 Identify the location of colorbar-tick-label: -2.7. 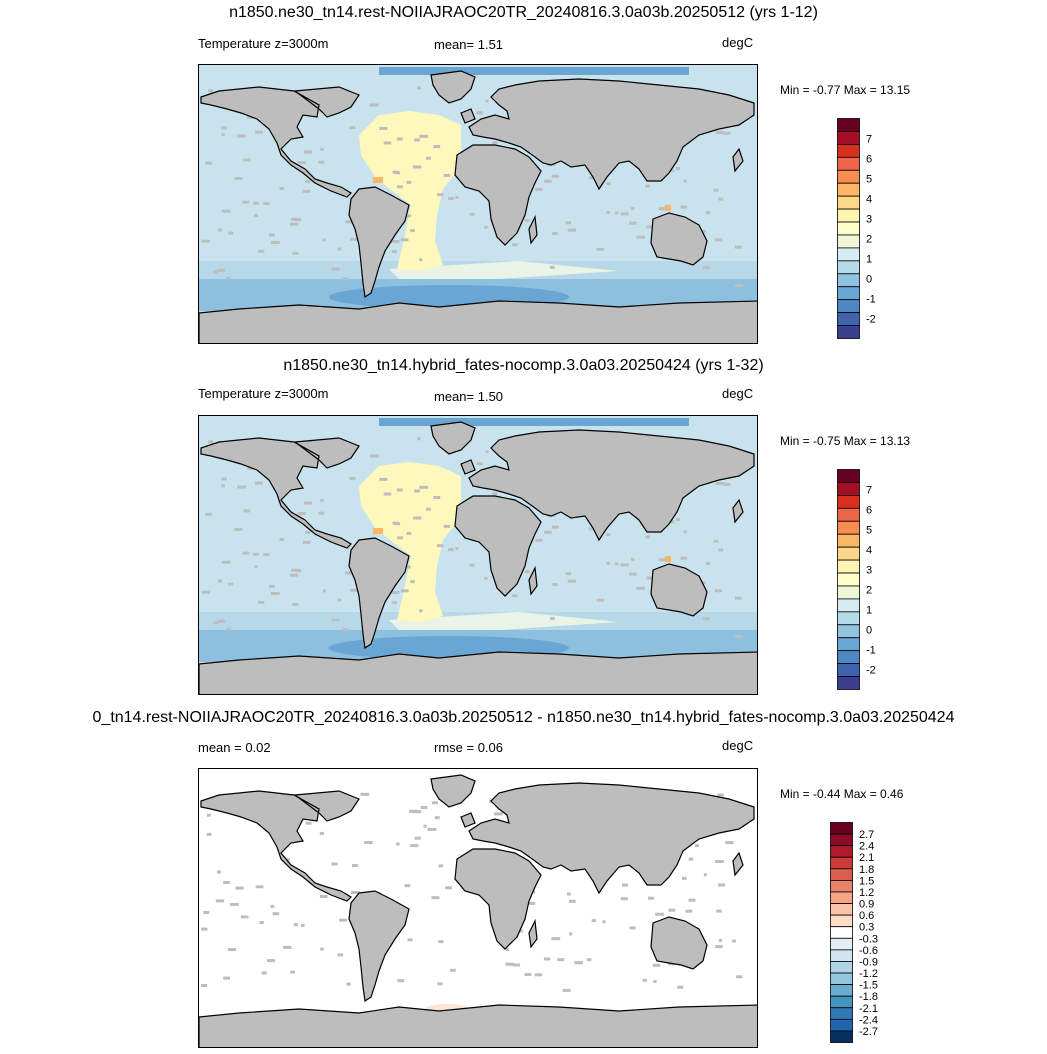
(868, 1032).